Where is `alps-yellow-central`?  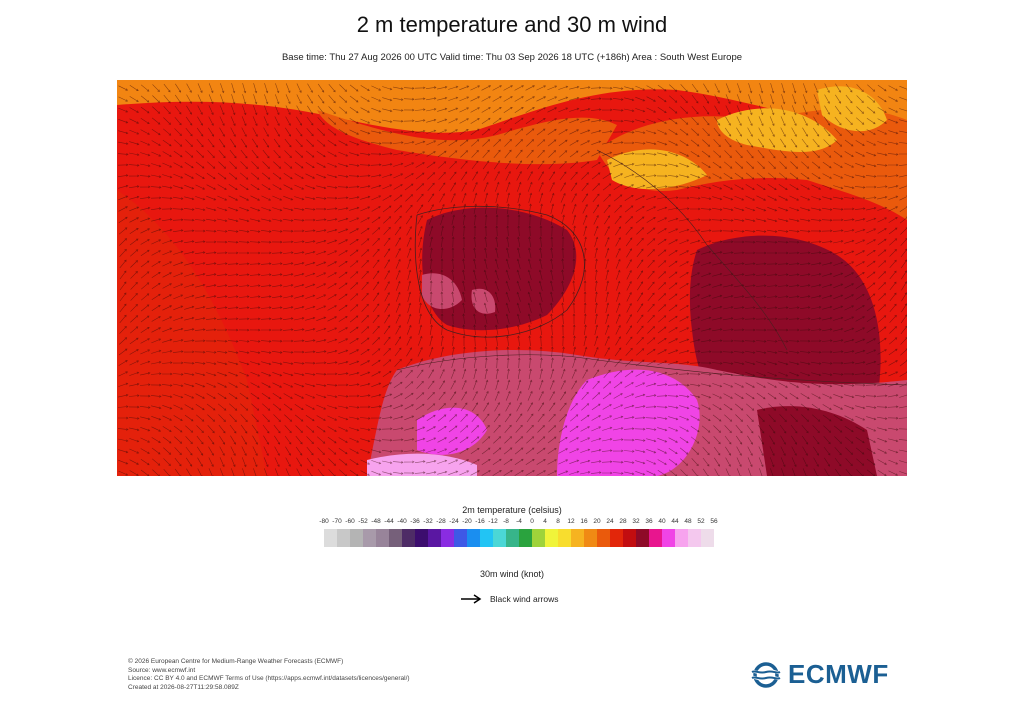
alps-yellow-central is located at coordinates (777, 130).